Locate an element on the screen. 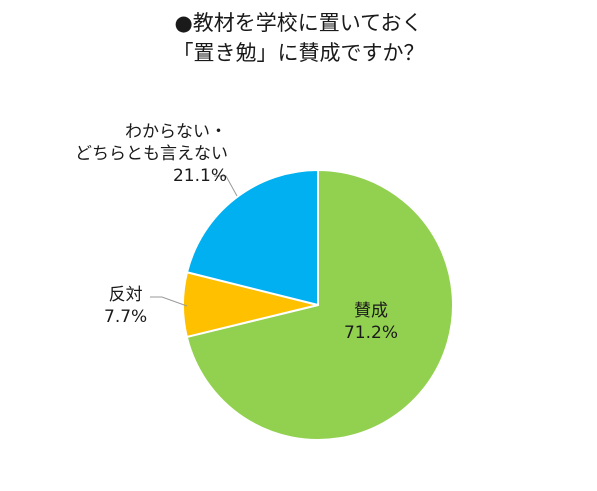  chart-title-line-1: ●教材を学校に置いておく is located at coordinates (298, 23).